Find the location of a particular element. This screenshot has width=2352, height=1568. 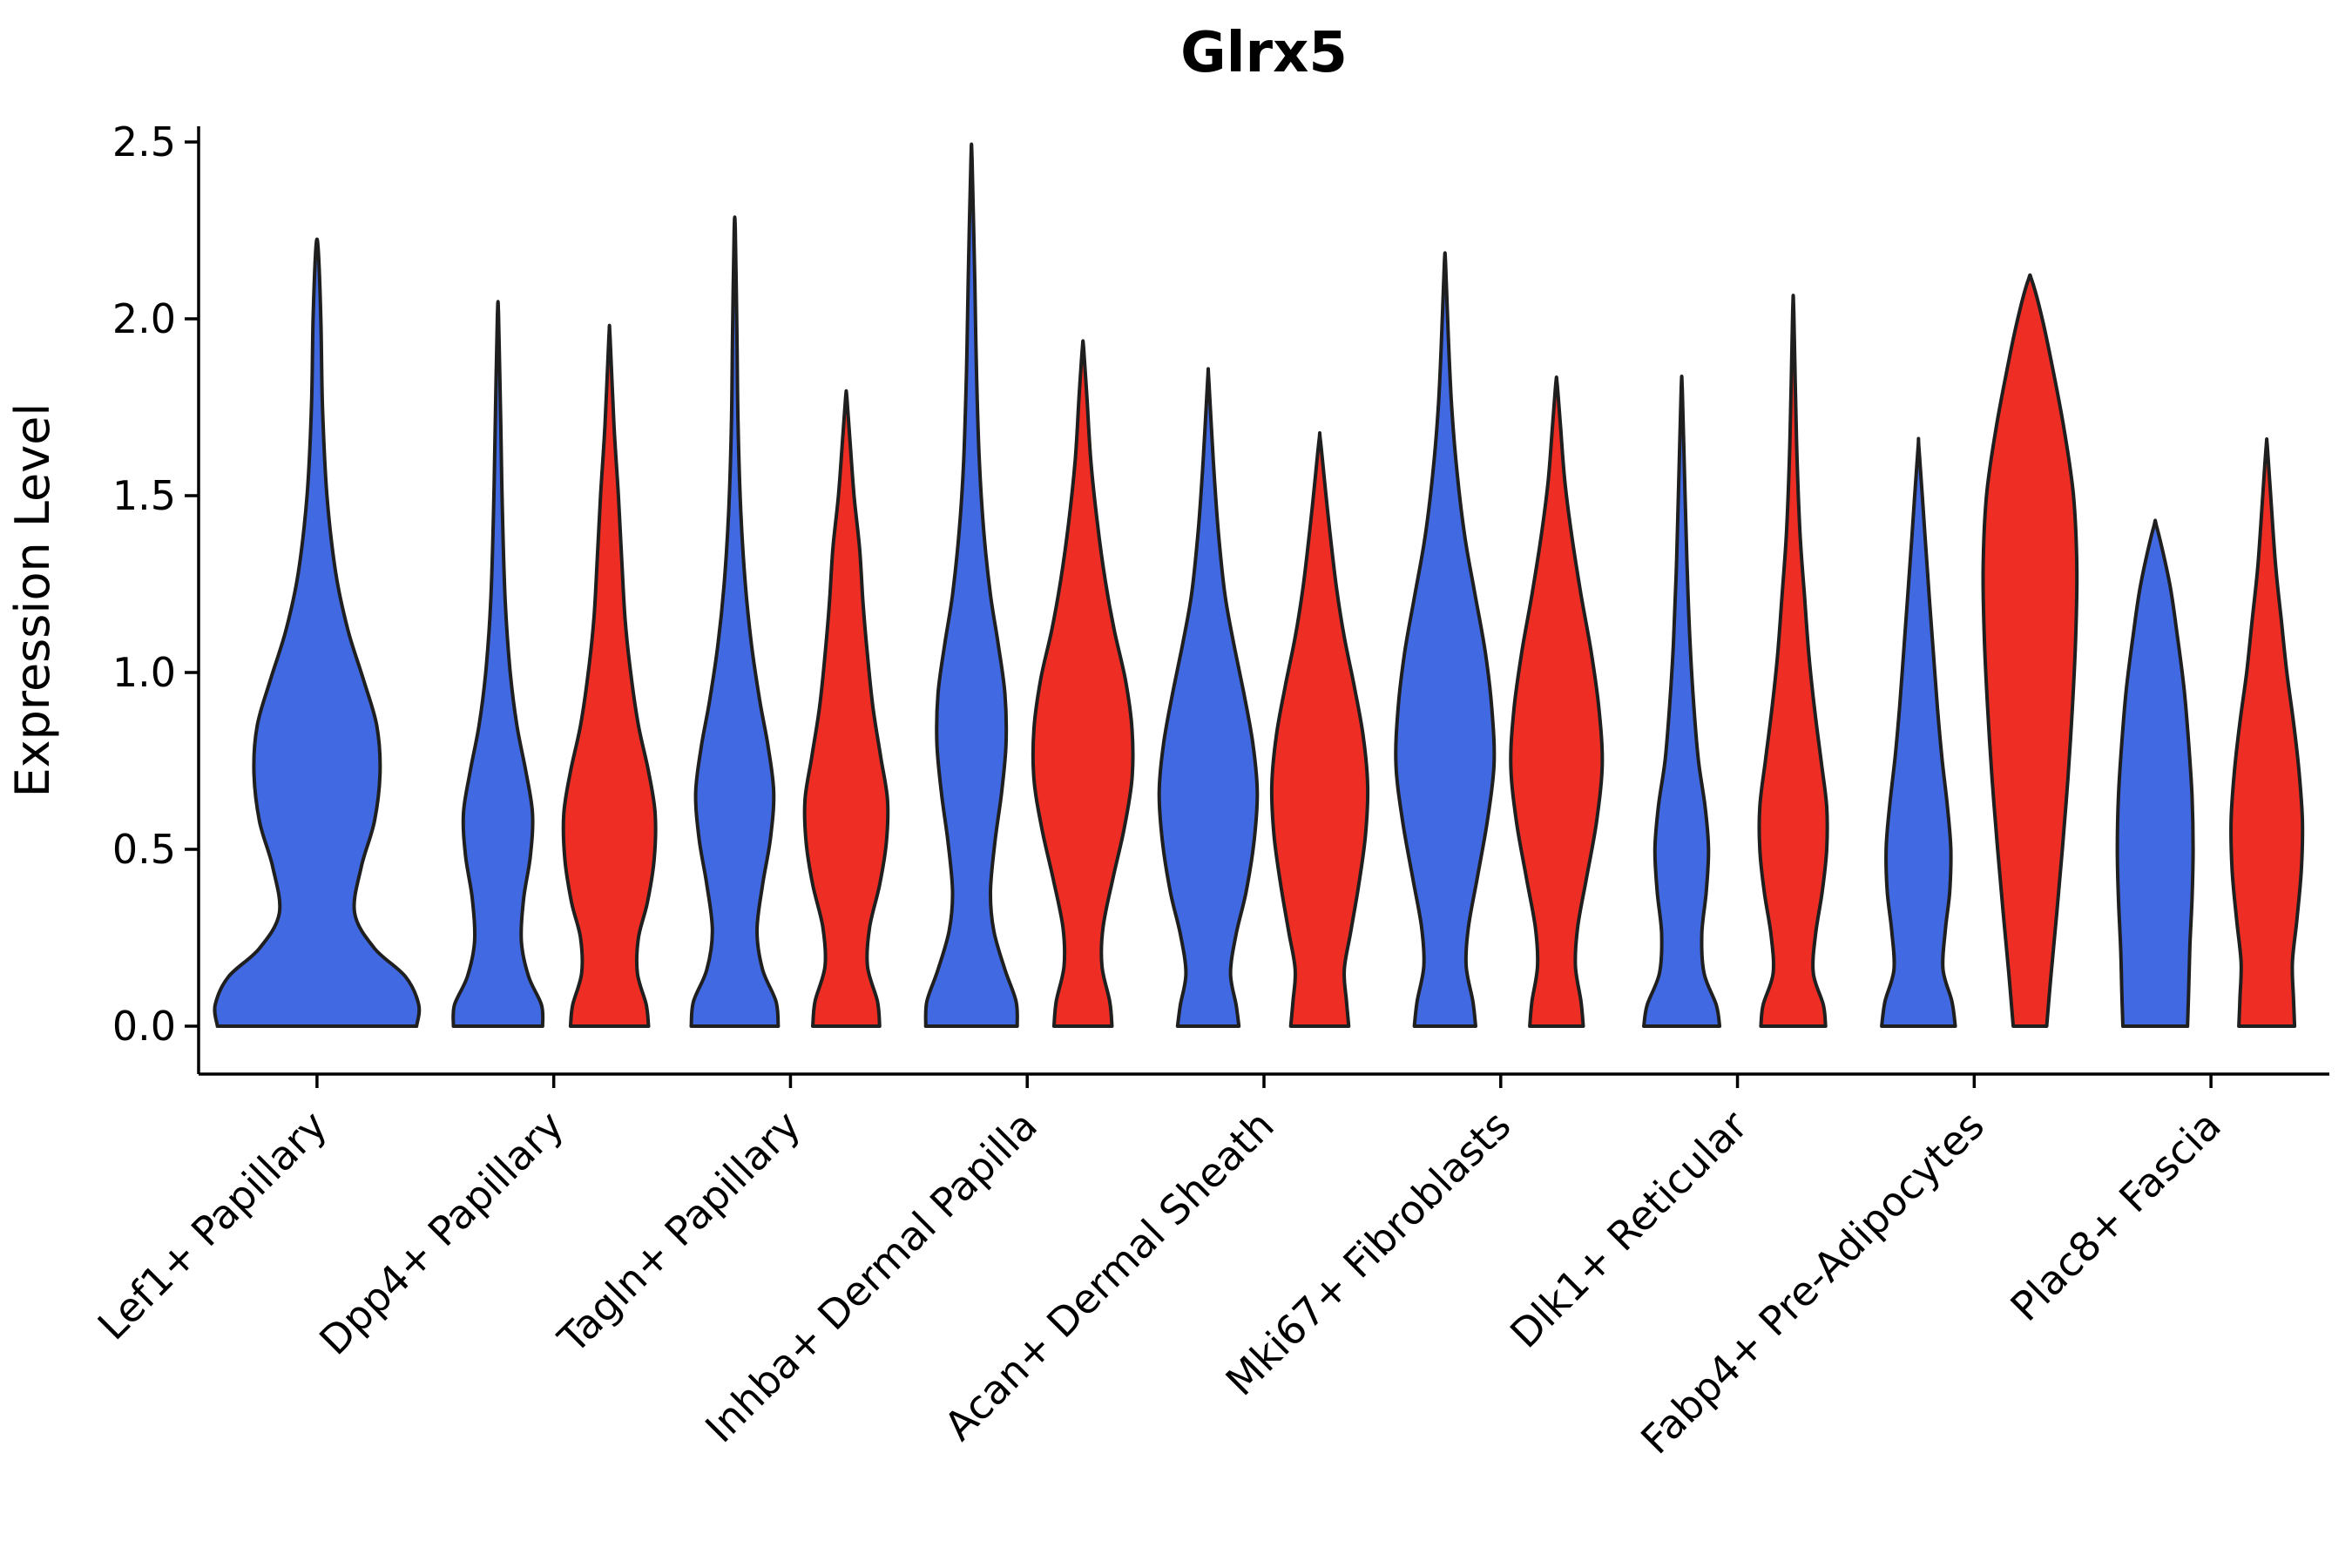

plot-title: Glrx5 is located at coordinates (1264, 53).